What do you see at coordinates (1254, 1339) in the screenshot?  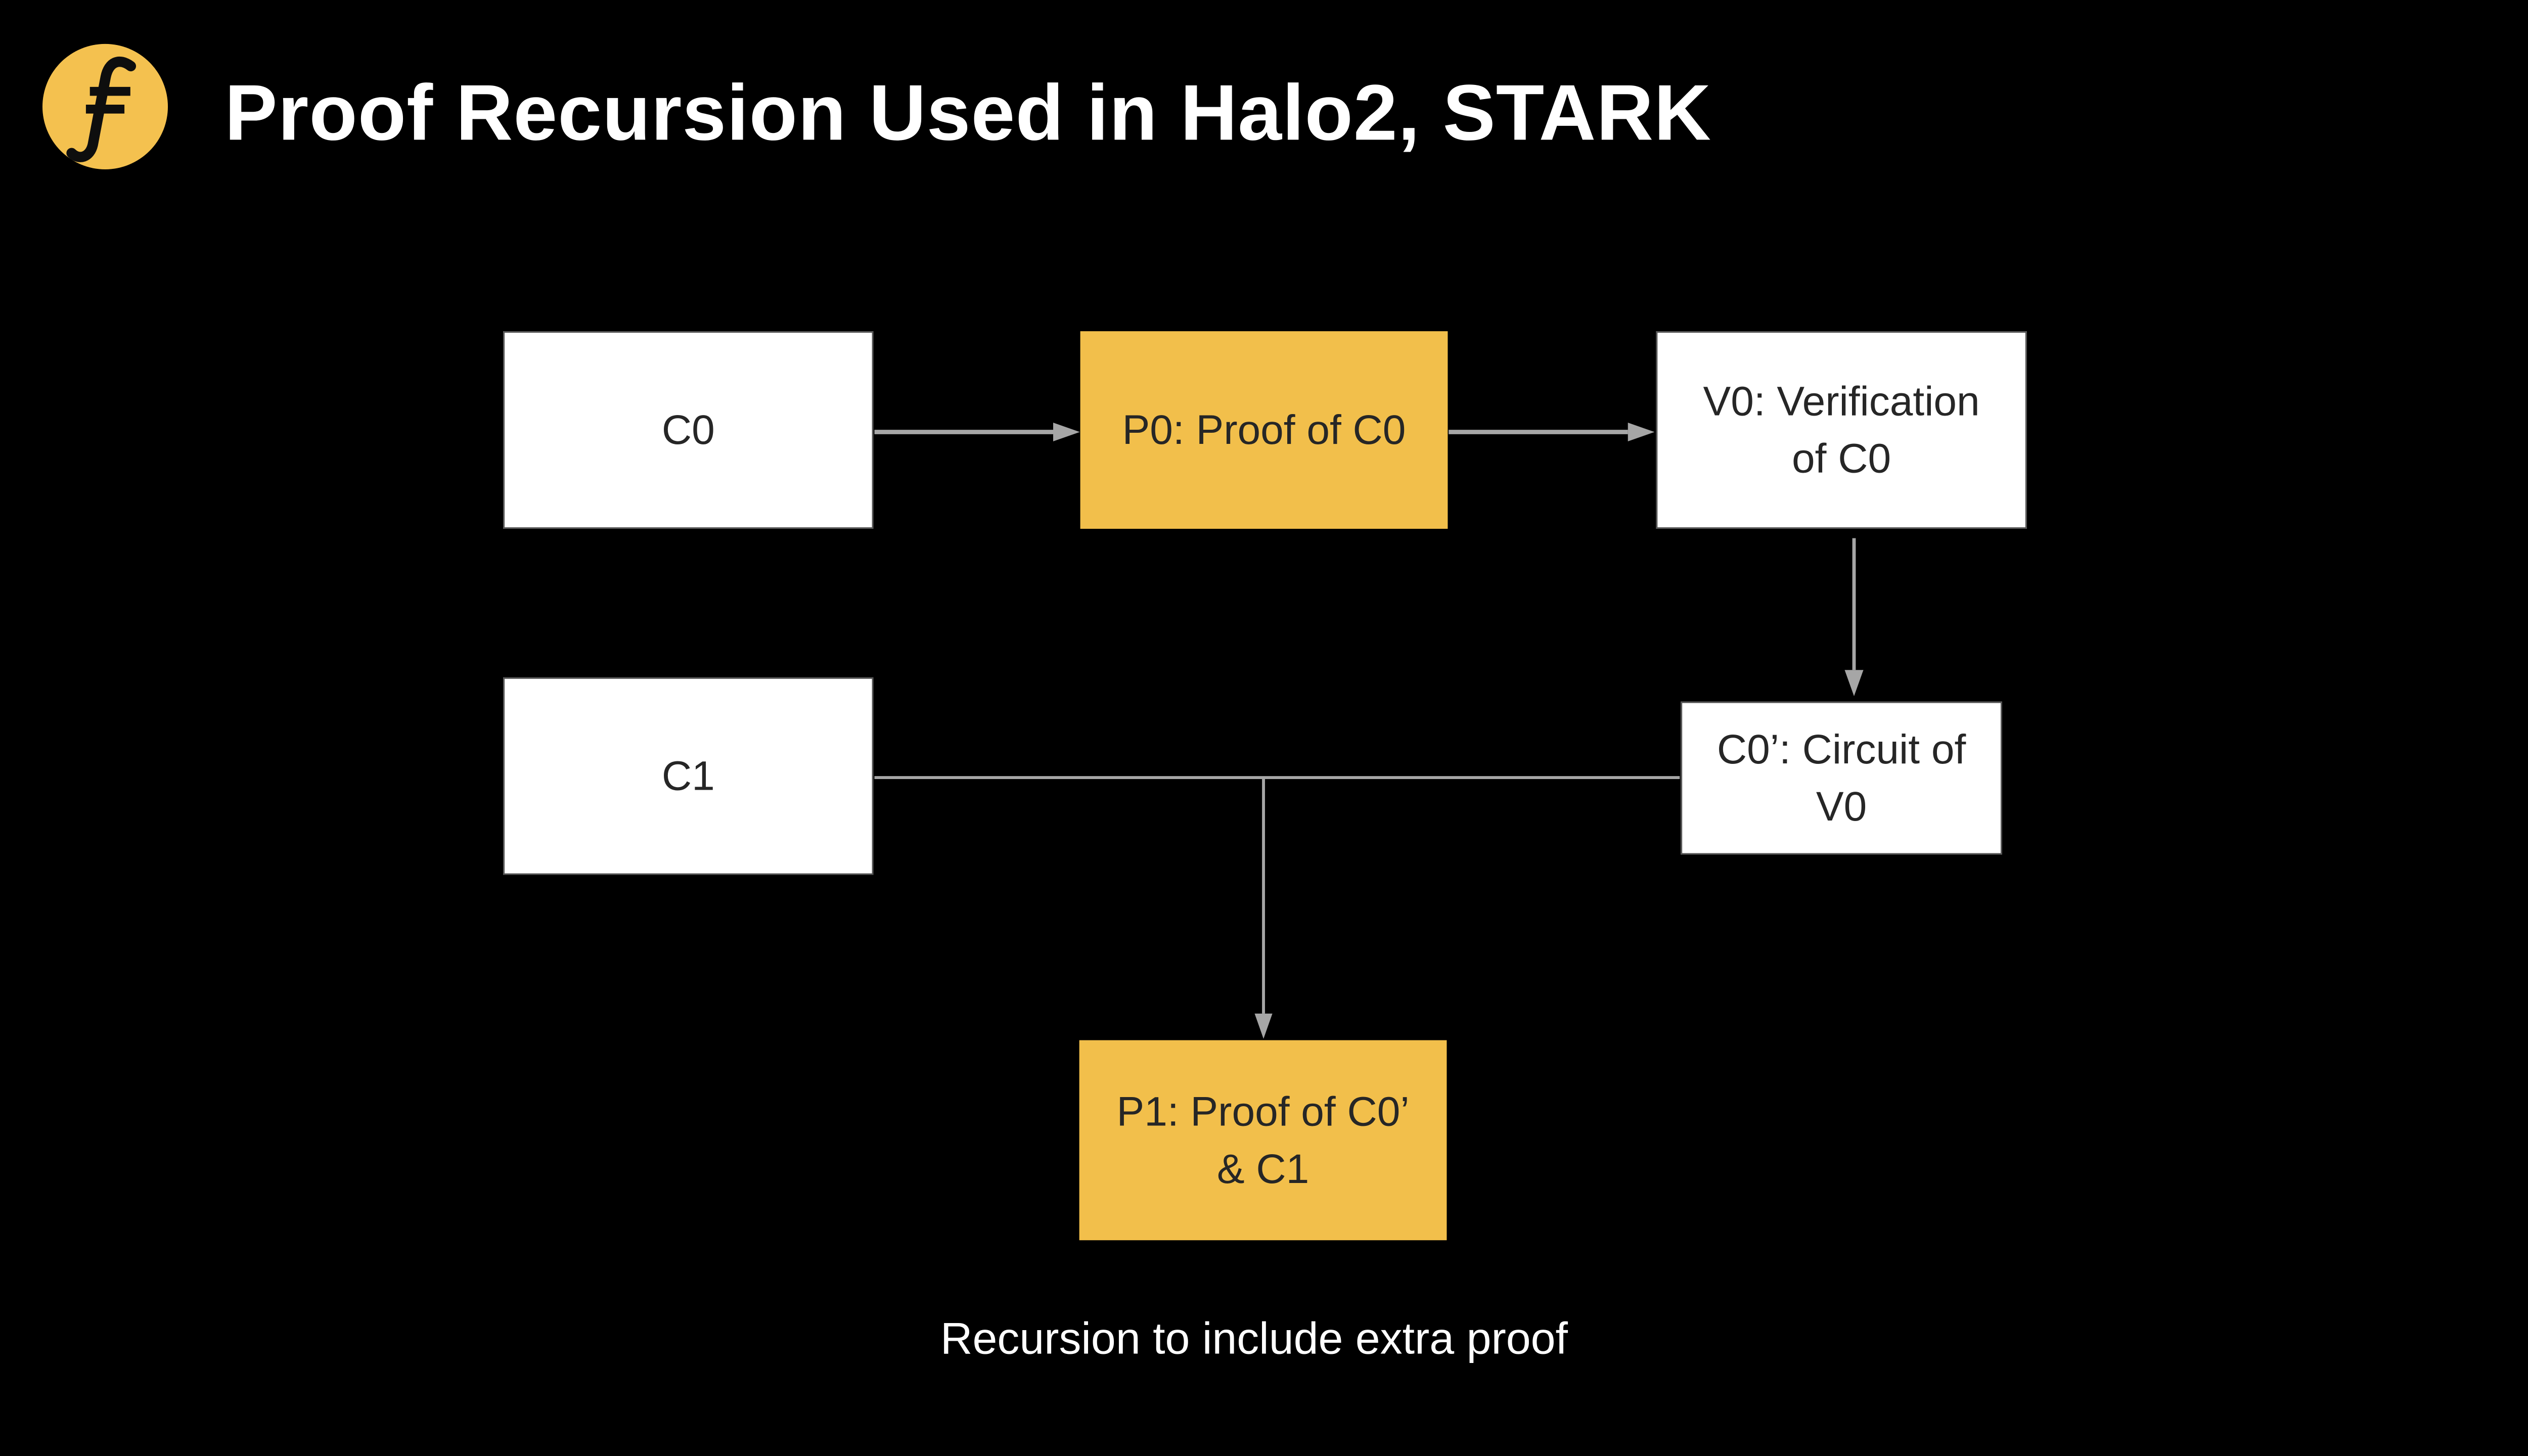 I see `slide-caption: Recursion to include extra proof` at bounding box center [1254, 1339].